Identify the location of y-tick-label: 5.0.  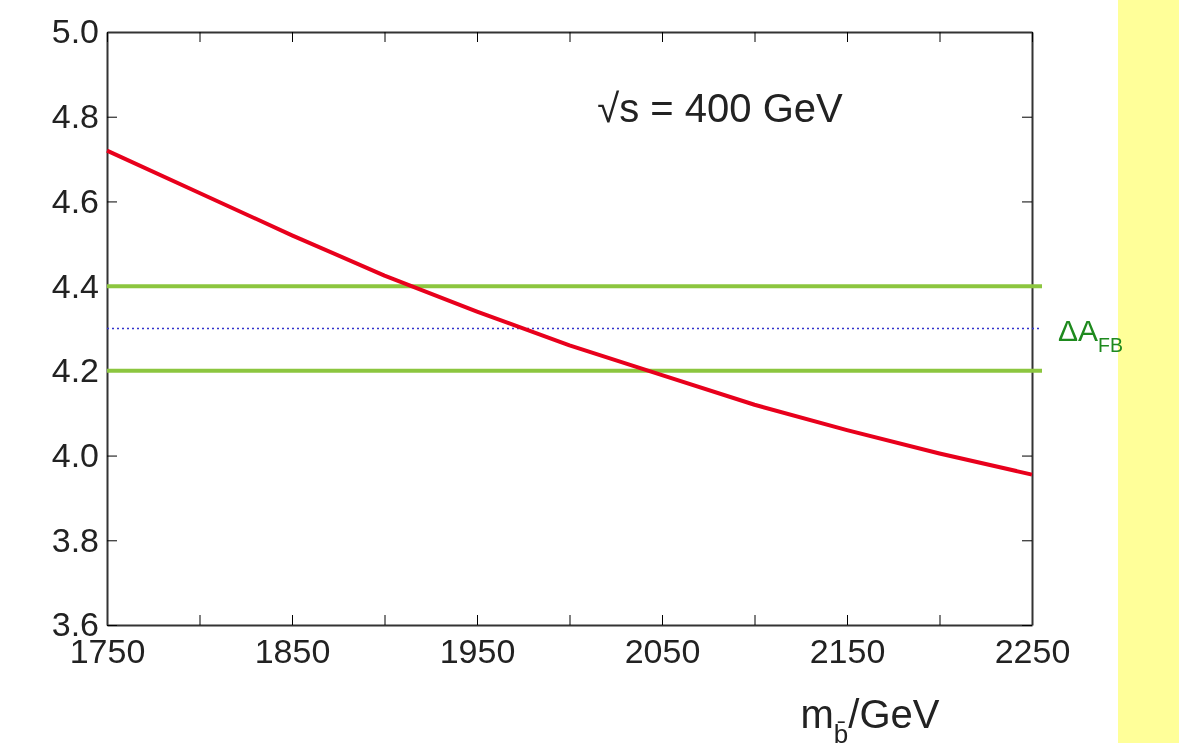
(75, 31).